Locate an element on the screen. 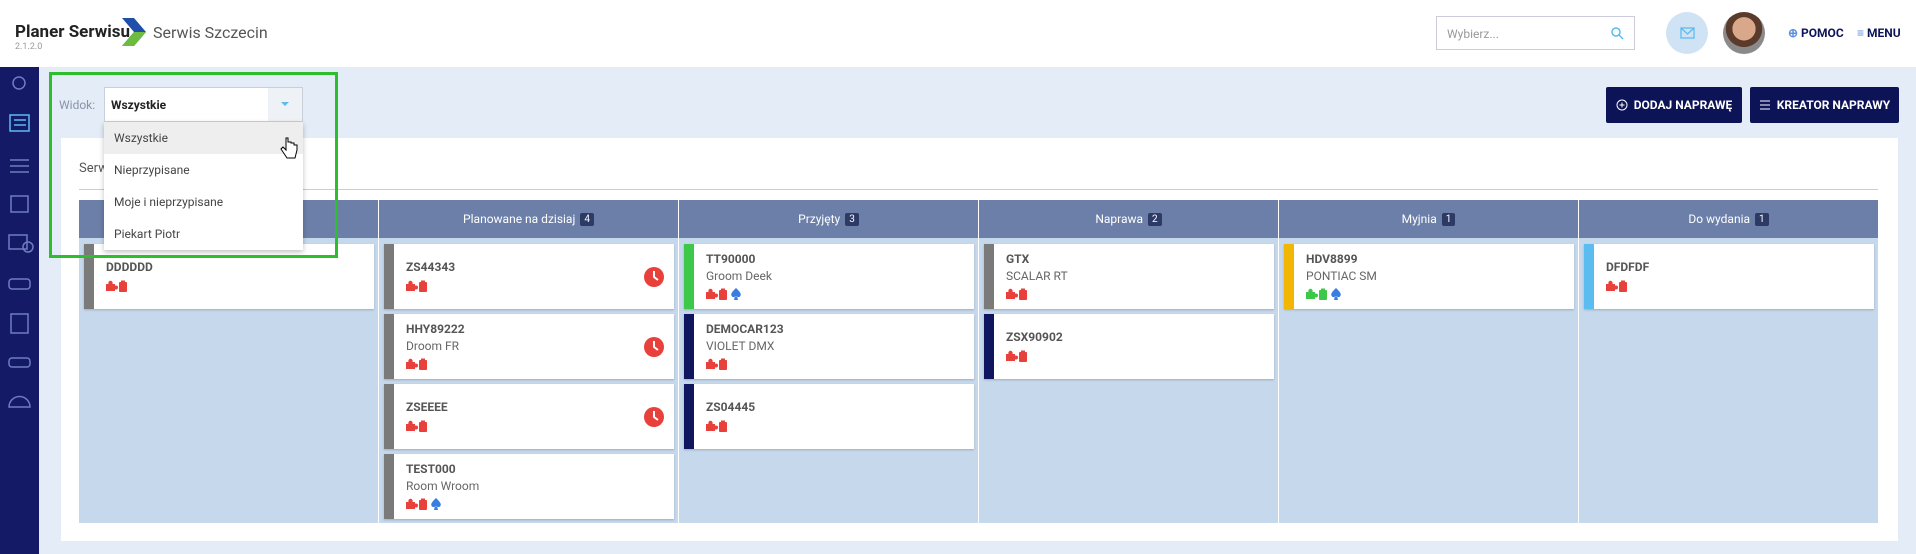 The height and width of the screenshot is (554, 1916). repair-card: ZS04445 is located at coordinates (829, 416).